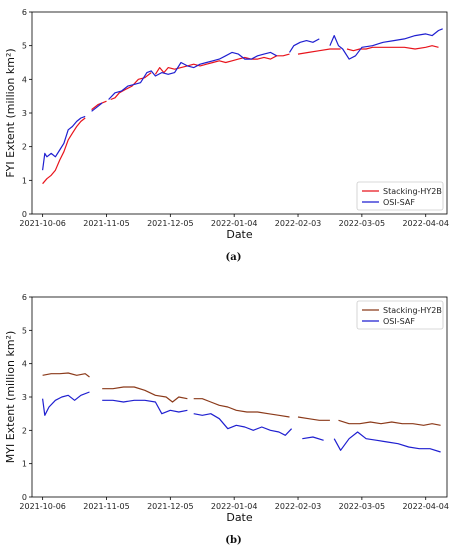 The height and width of the screenshot is (550, 453). I want to click on y-axis-label: FYI Extent (million km²), so click(10, 112).